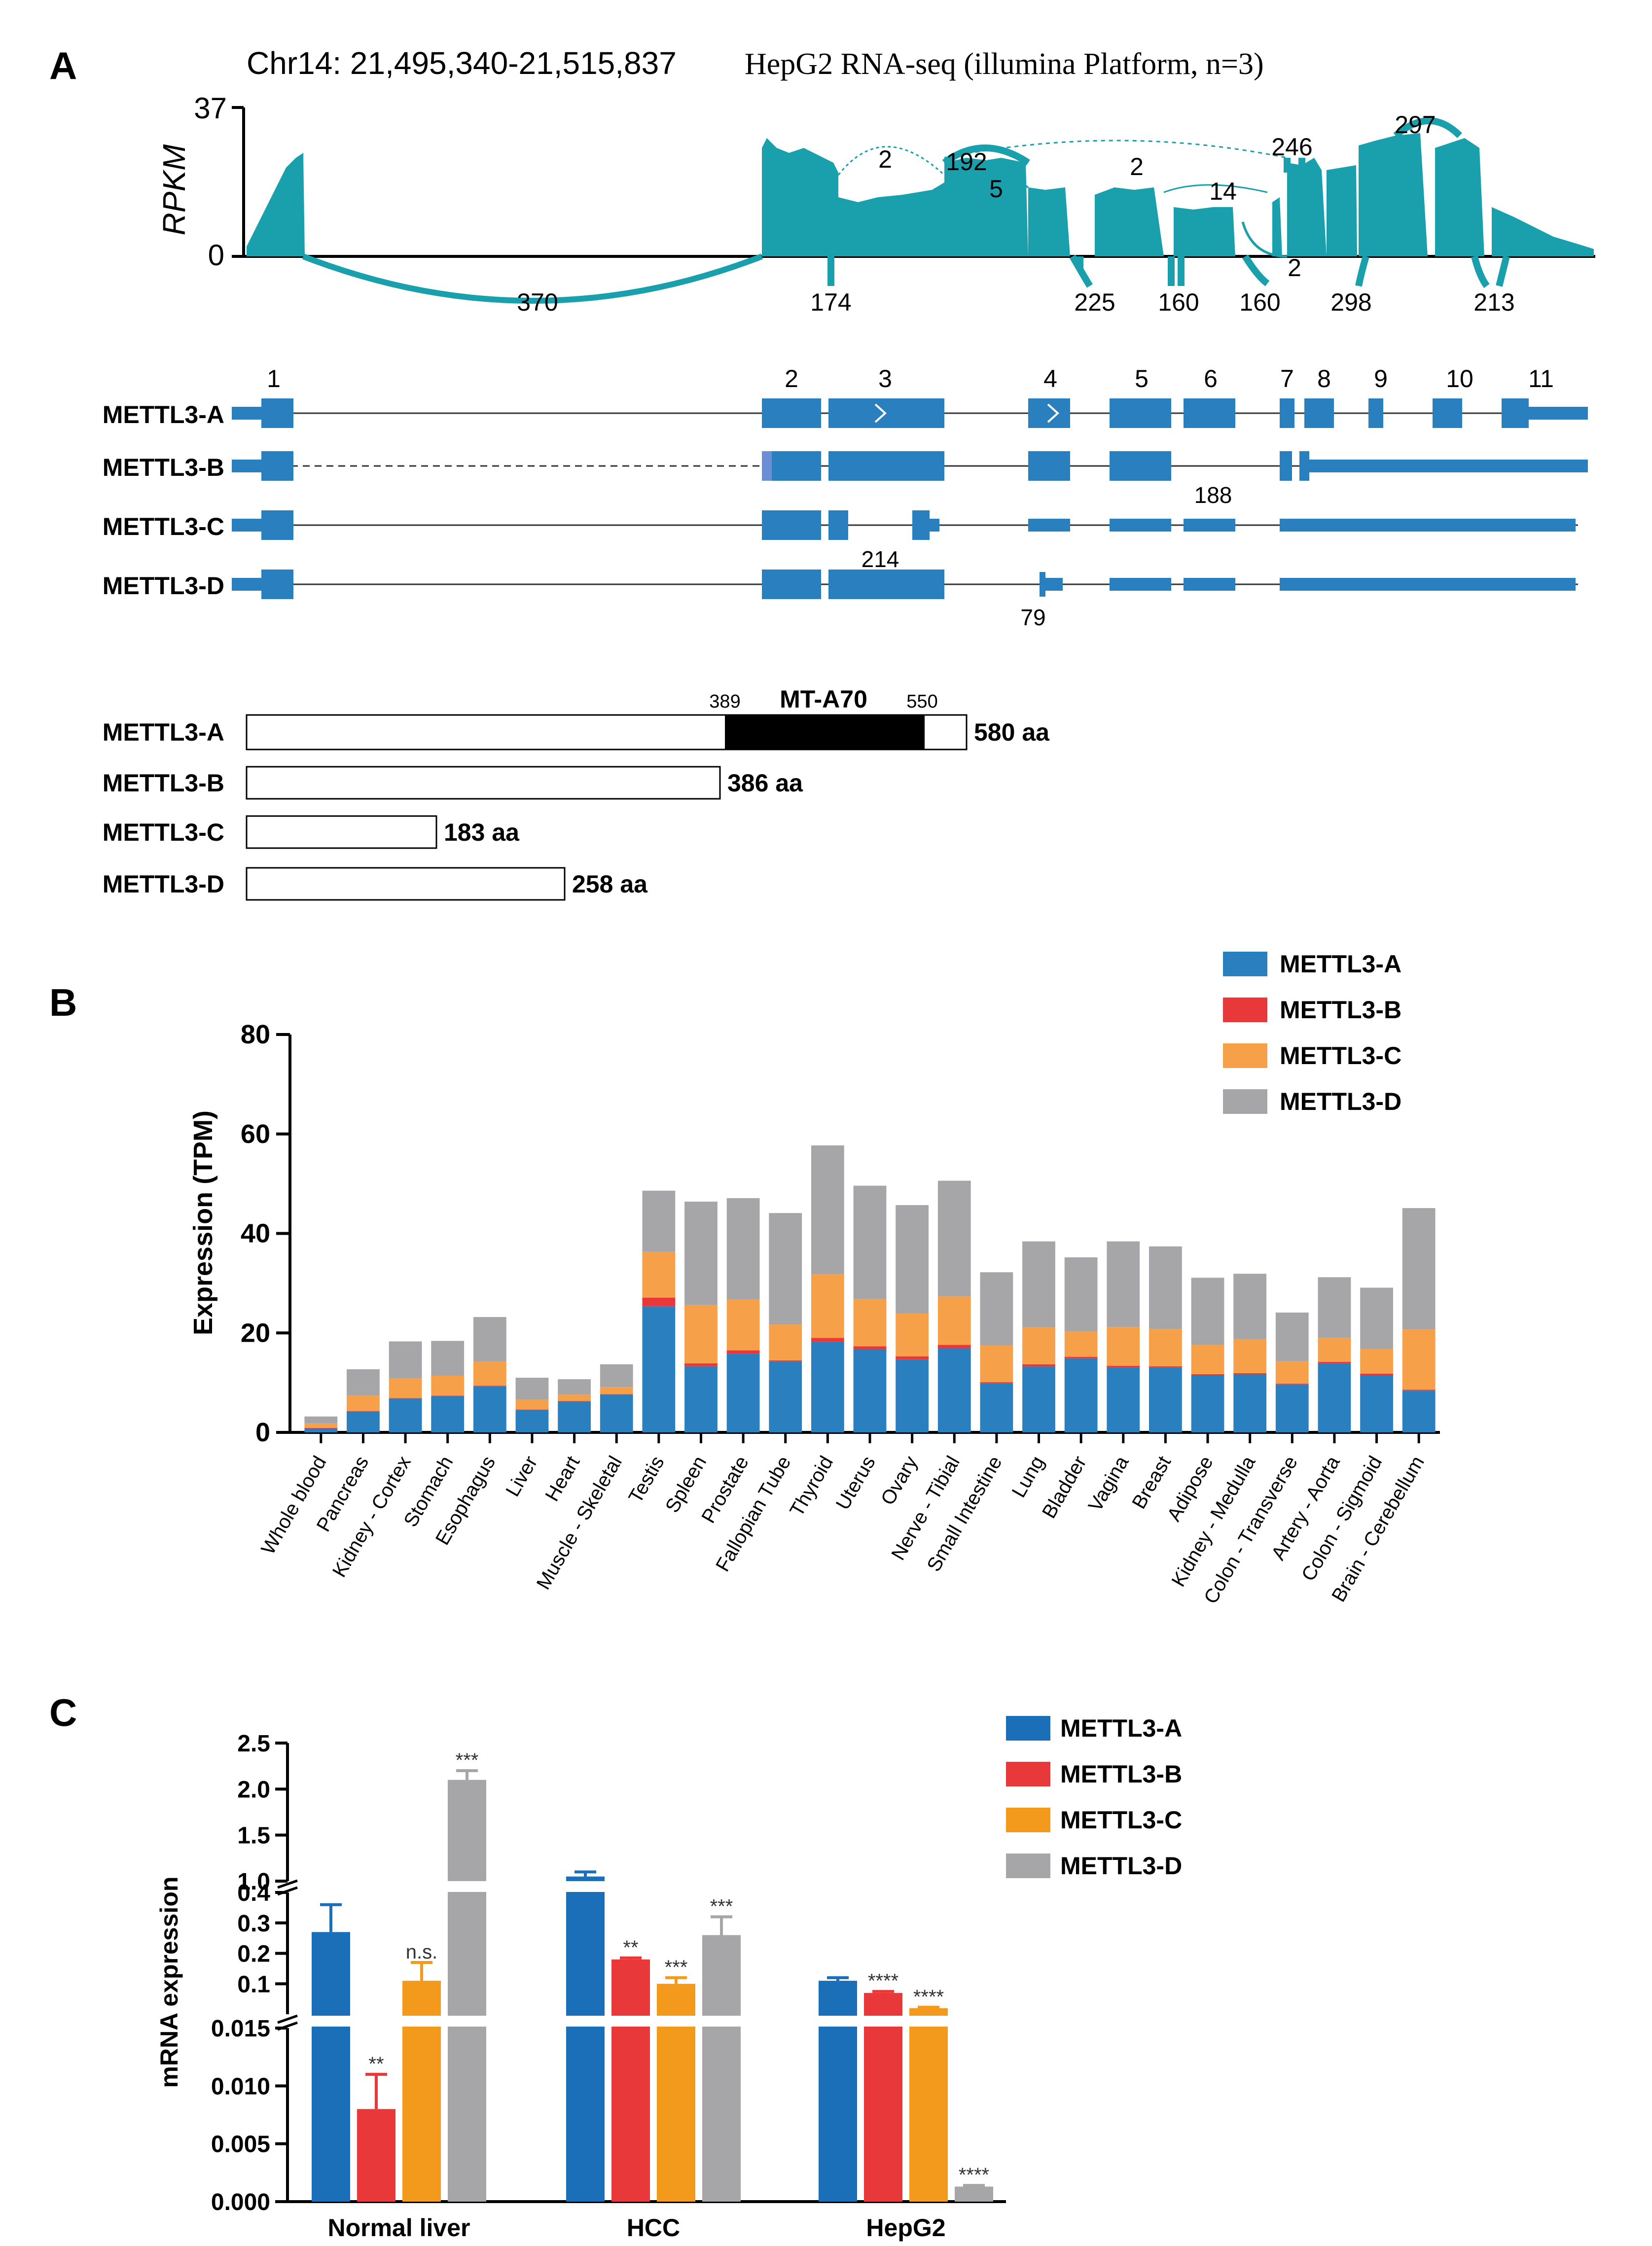 The width and height of the screenshot is (1652, 2246). I want to click on protein-label: METTL3-A, so click(163, 732).